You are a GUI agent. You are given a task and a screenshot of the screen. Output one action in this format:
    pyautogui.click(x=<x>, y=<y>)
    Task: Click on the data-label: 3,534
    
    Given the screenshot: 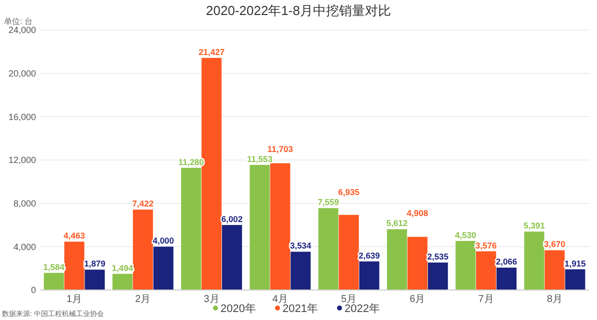 What is the action you would take?
    pyautogui.click(x=301, y=245)
    